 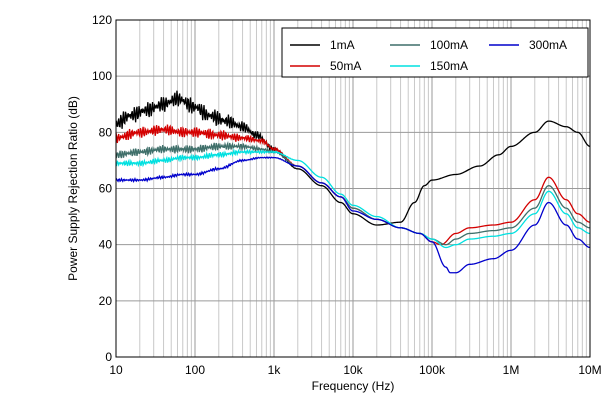 What do you see at coordinates (106, 189) in the screenshot?
I see `y-tick-label: 60` at bounding box center [106, 189].